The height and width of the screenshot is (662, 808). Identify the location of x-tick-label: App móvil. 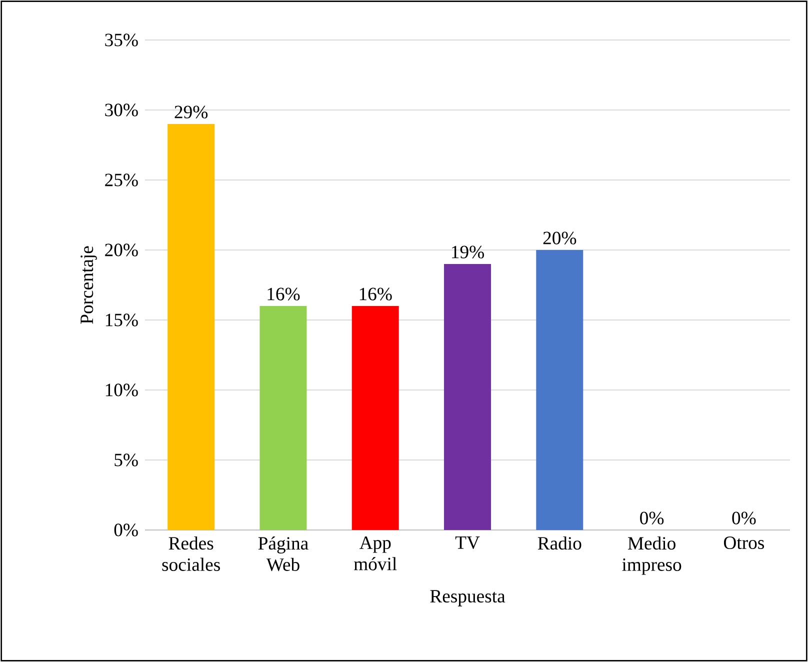
(375, 553).